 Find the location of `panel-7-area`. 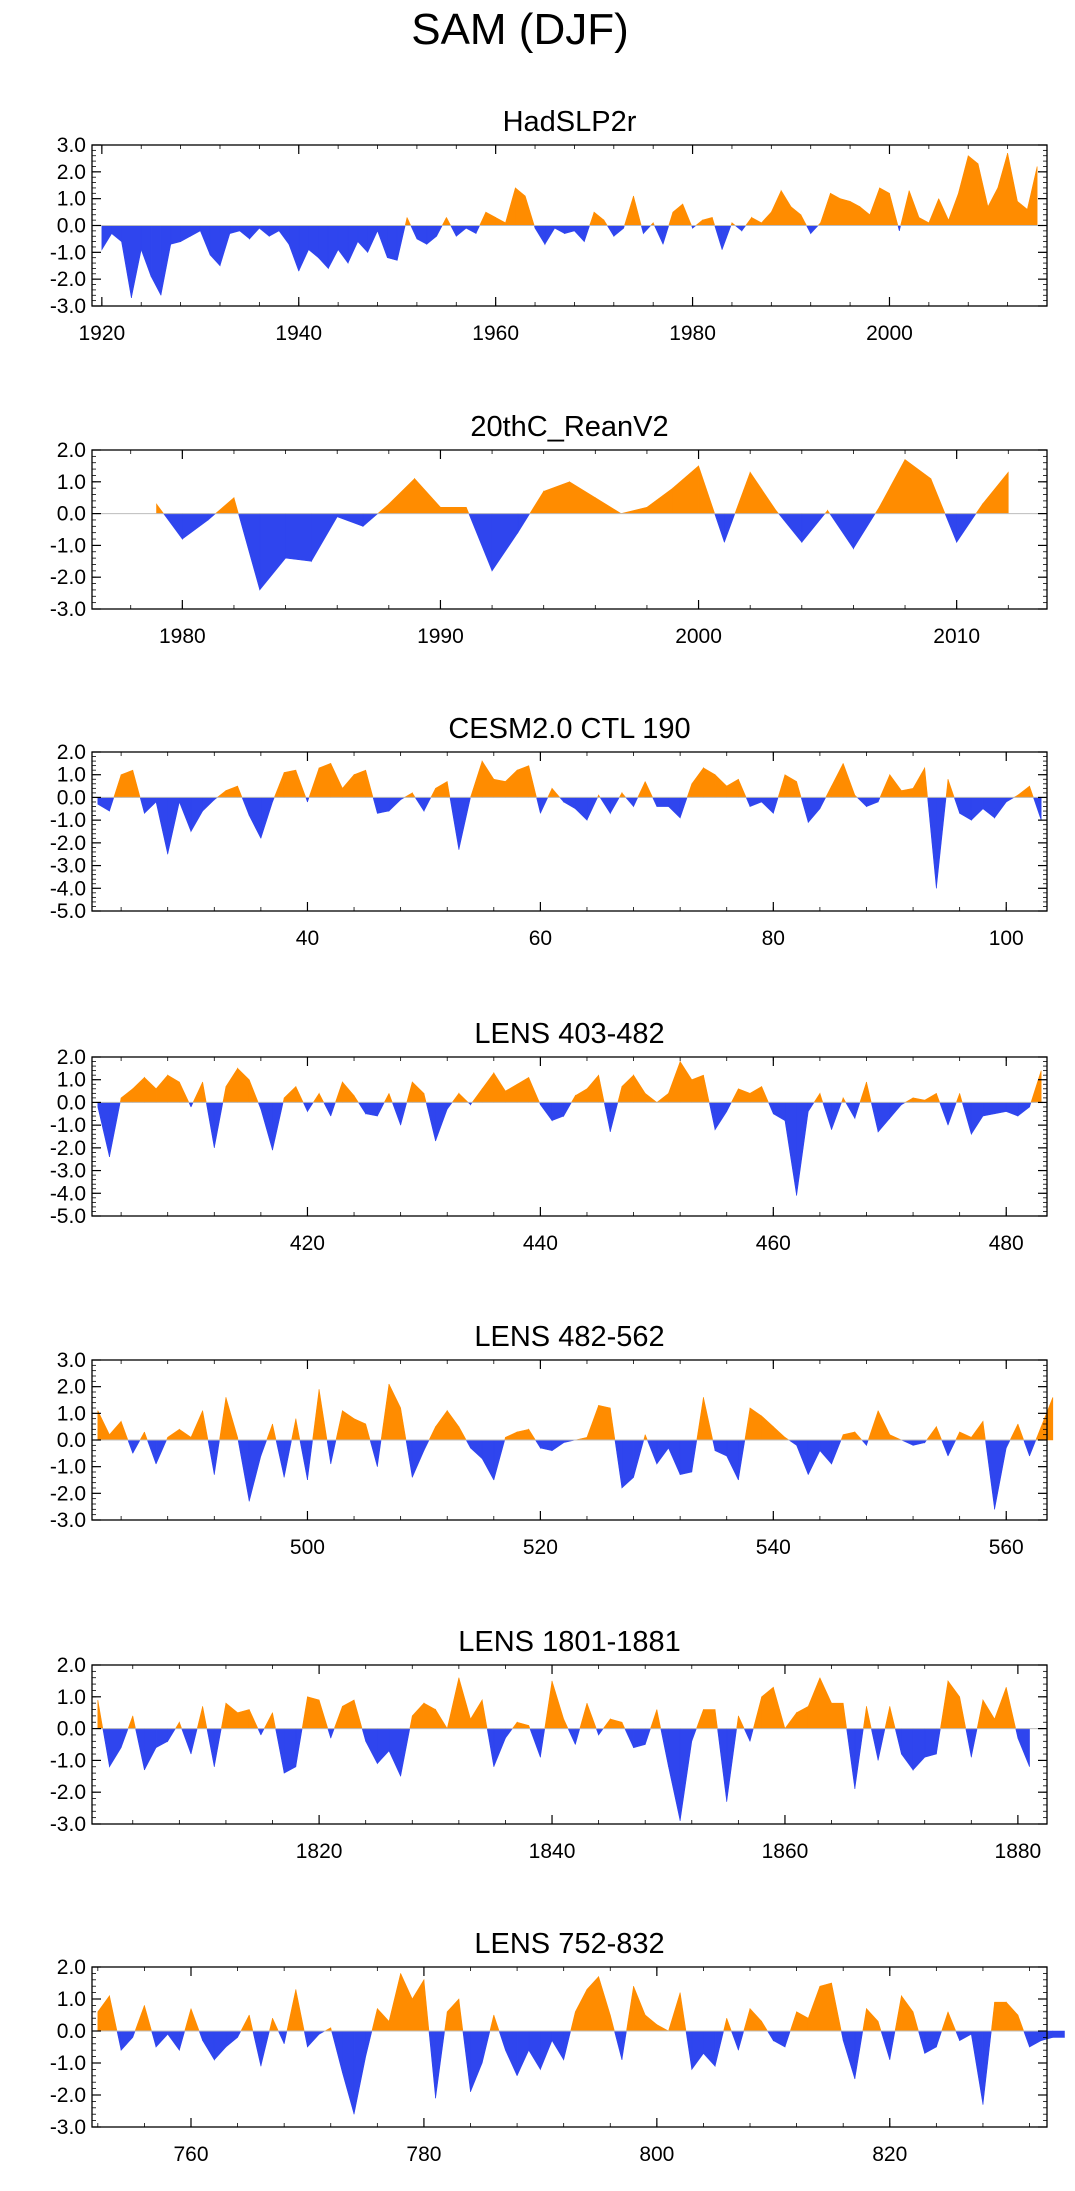

panel-7-area is located at coordinates (581, 2044).